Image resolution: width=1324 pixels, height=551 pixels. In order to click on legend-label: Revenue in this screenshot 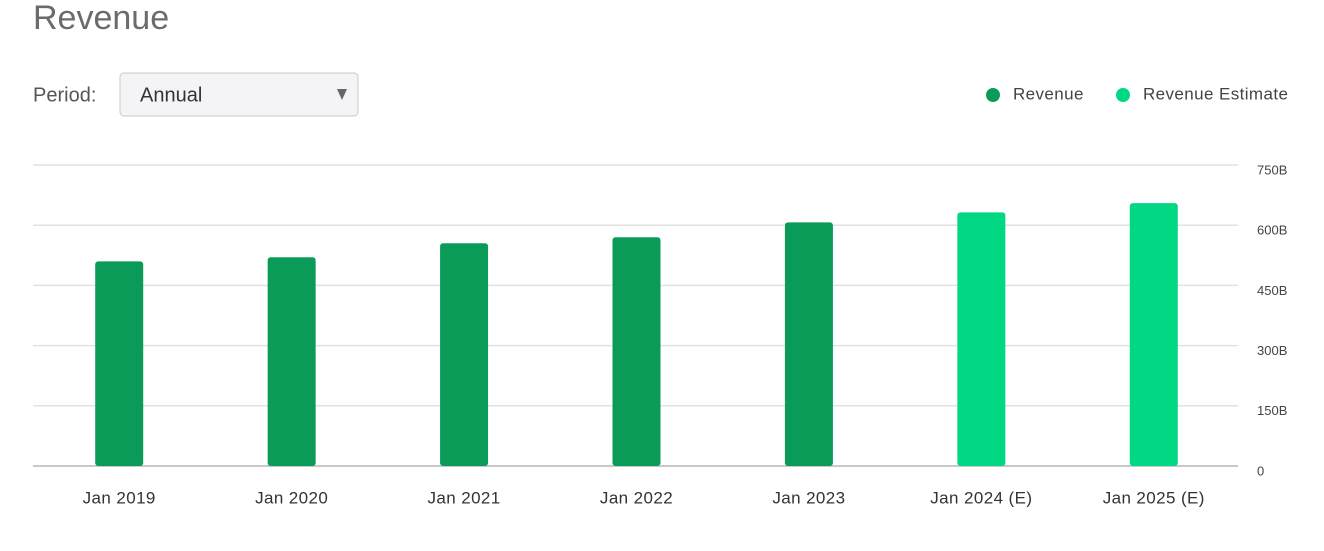, I will do `click(1048, 93)`.